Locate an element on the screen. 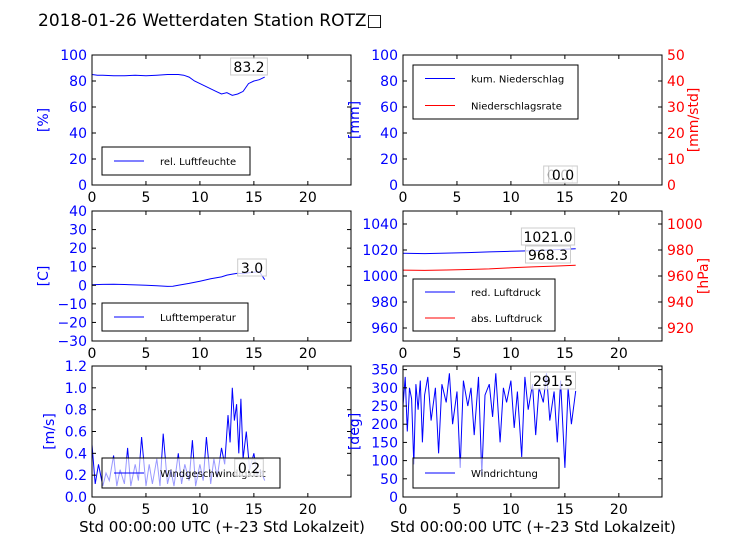 The image size is (736, 552). x-tick-label-precip-2: 10 is located at coordinates (511, 198).